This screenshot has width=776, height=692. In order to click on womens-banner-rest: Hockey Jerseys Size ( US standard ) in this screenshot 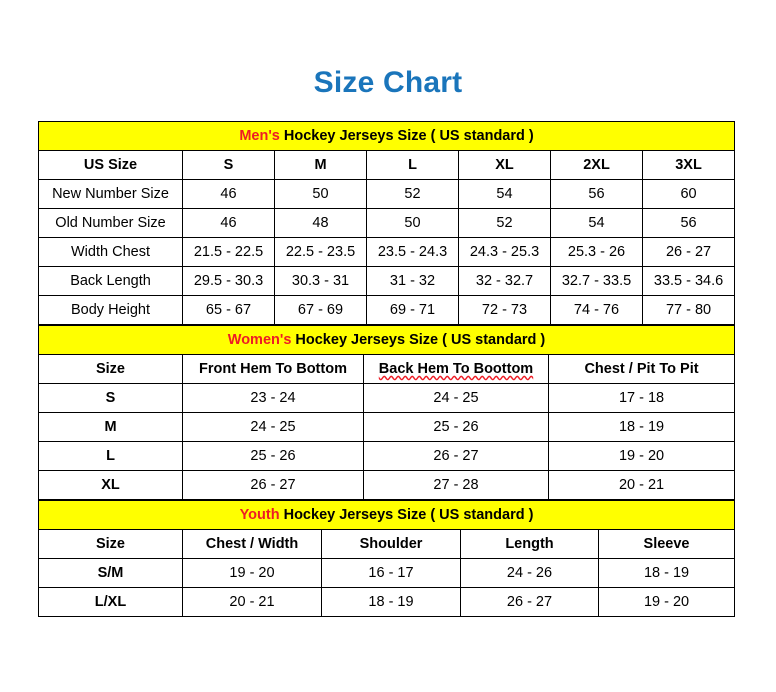, I will do `click(418, 340)`.